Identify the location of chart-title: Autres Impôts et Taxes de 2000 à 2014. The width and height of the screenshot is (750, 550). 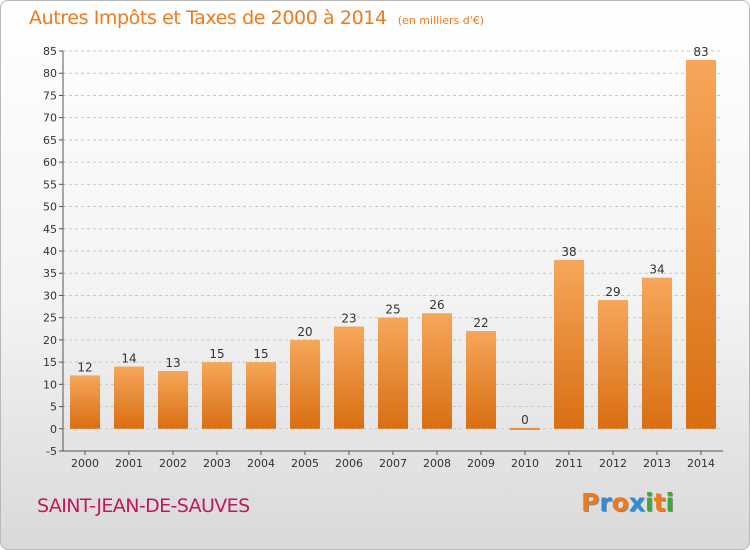
(208, 18).